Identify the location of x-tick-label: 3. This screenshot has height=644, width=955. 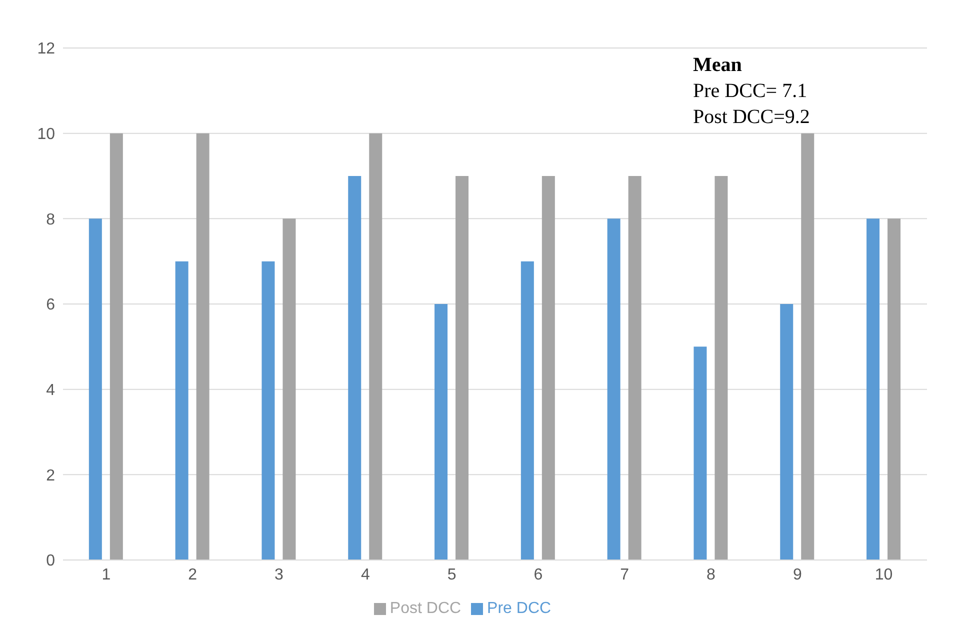
(279, 575).